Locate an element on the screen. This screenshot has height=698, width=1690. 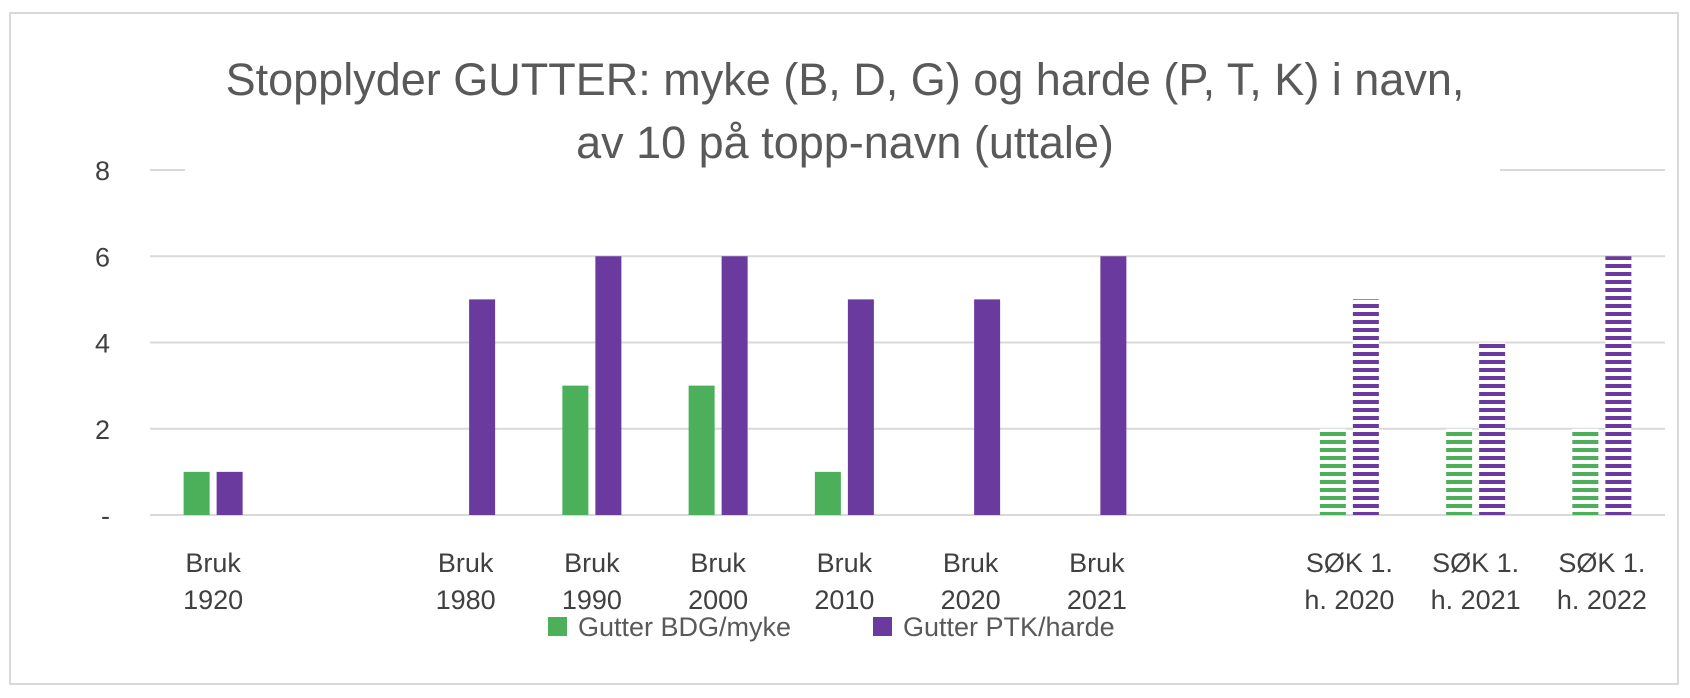
y-tick-label: - is located at coordinates (105, 516).